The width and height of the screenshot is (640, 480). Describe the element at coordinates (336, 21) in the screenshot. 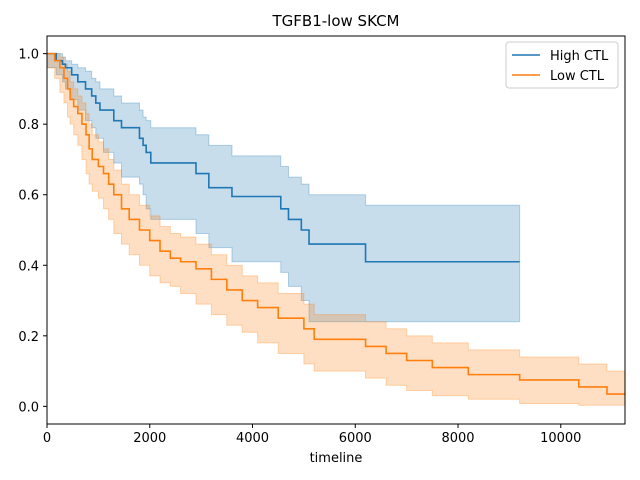

I see `chart-title: TGFB1-low SKCM` at that location.